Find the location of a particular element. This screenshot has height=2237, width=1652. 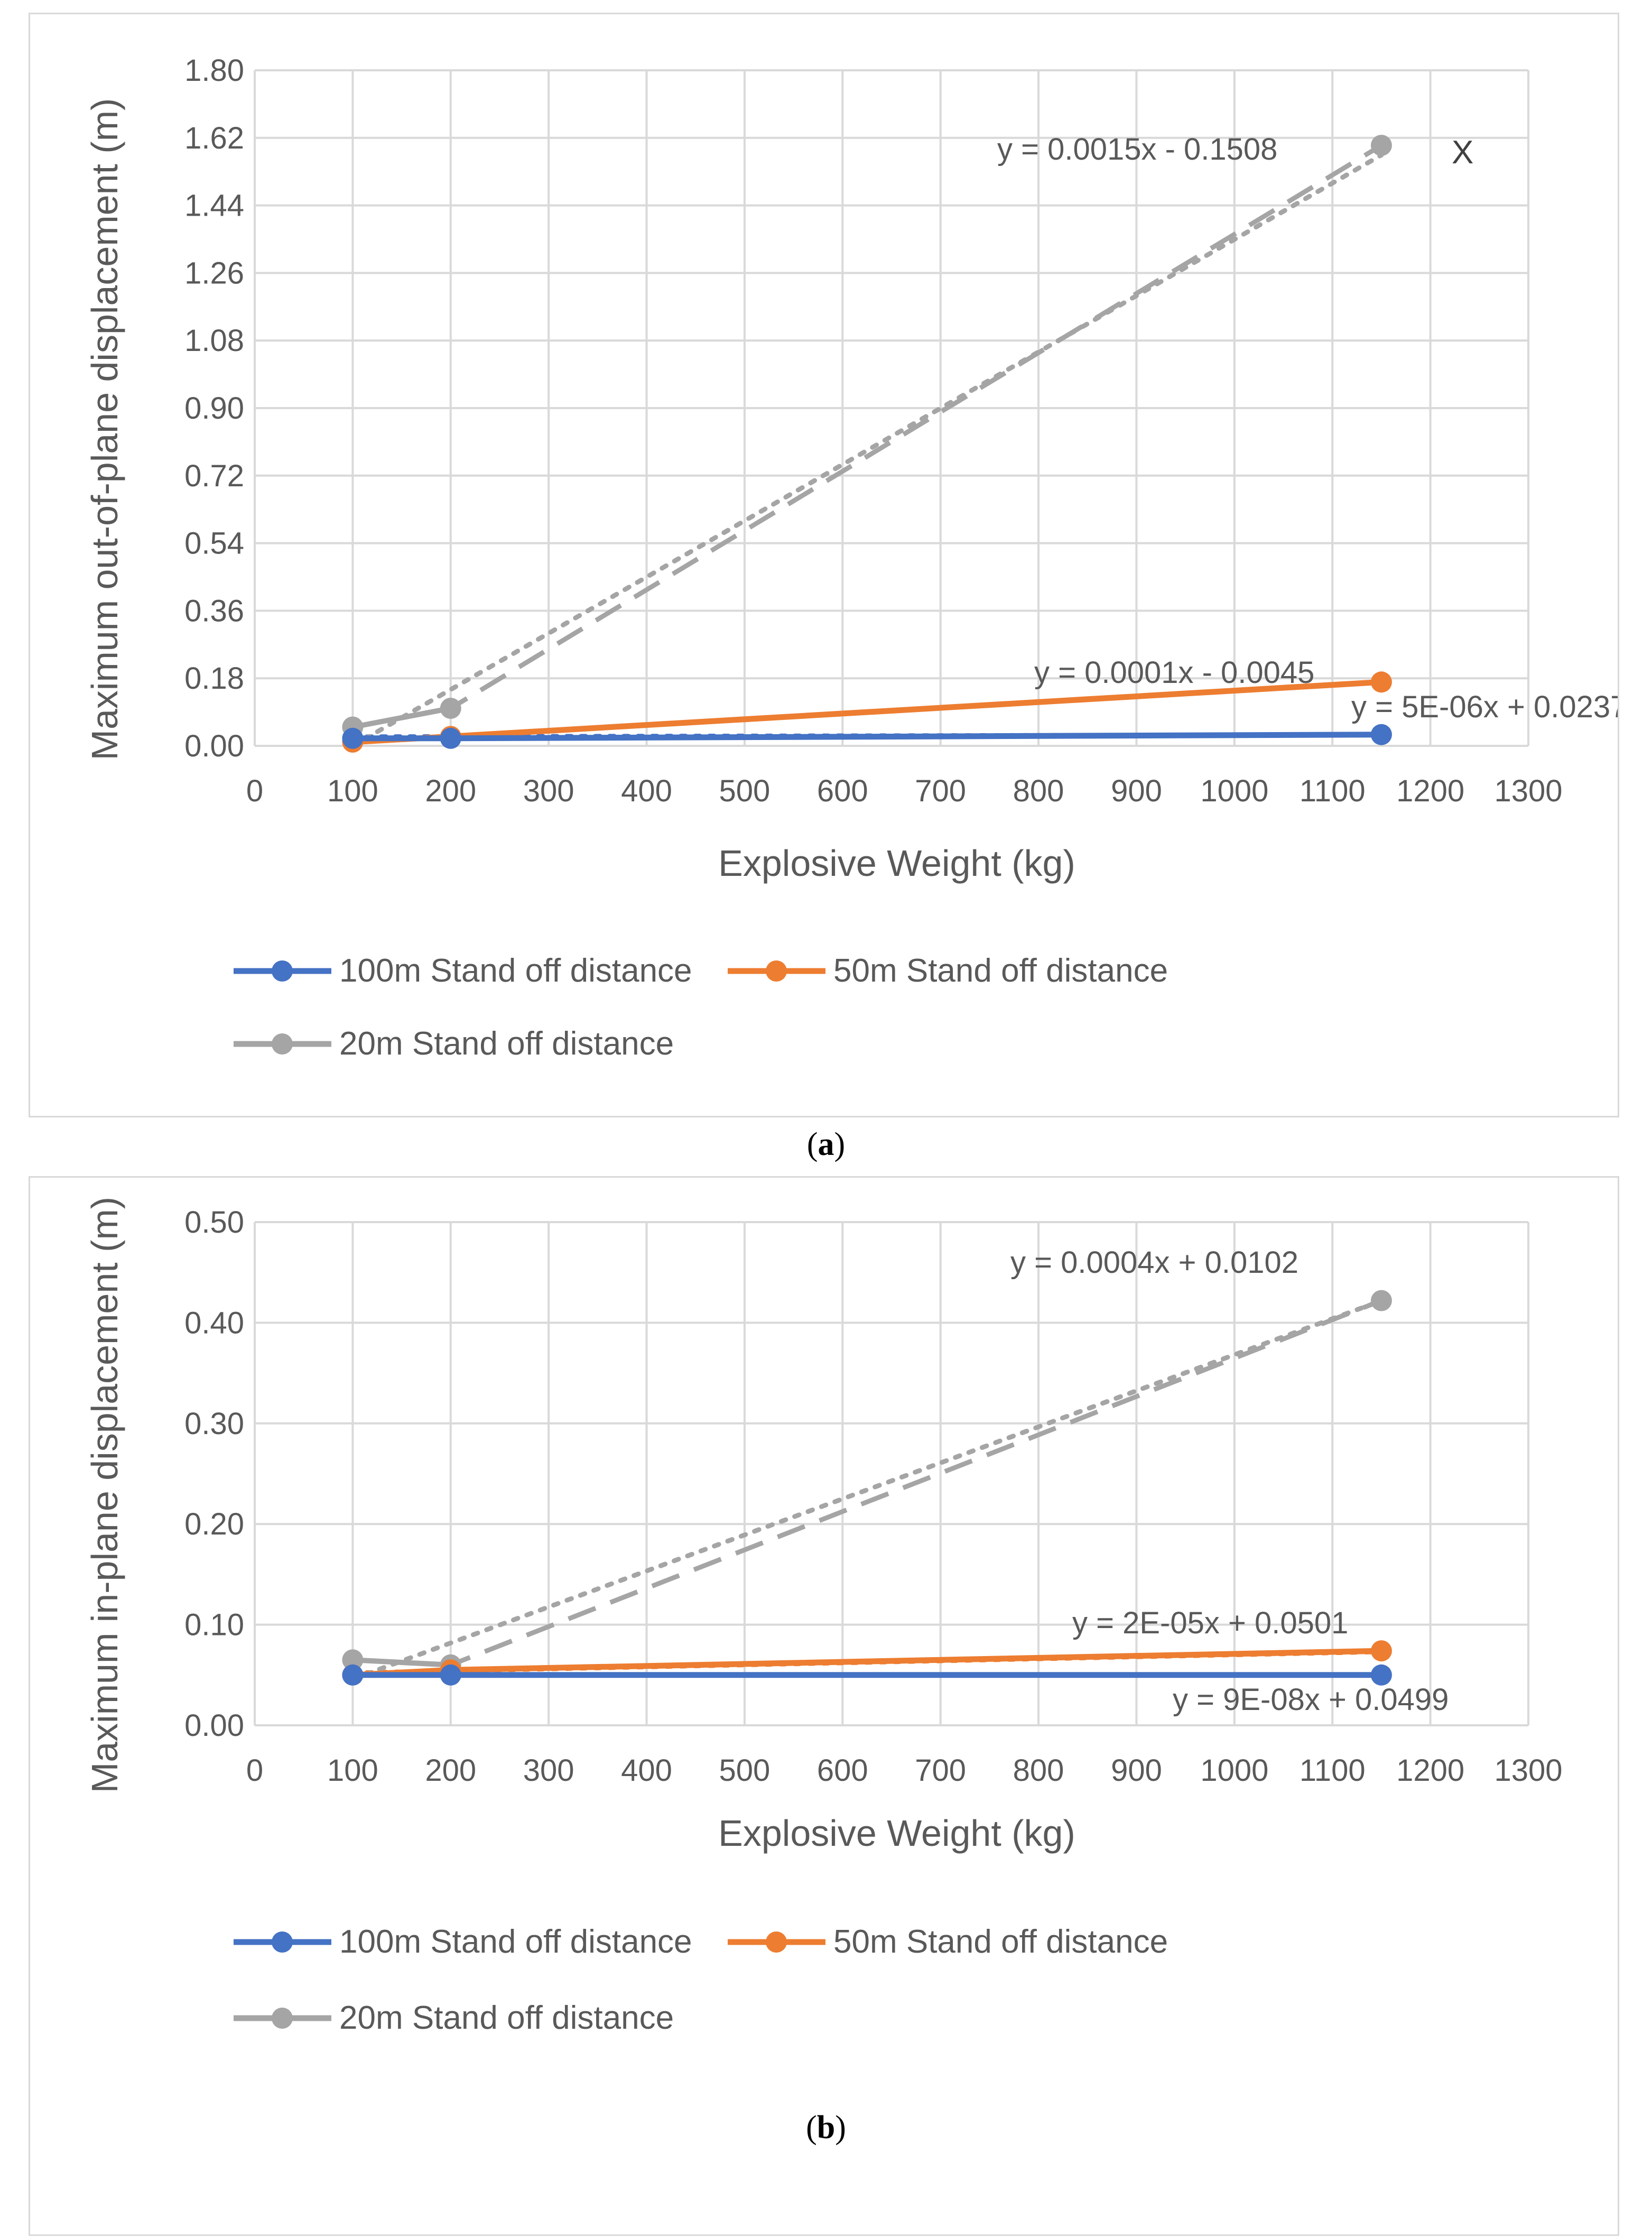

y-tick-label: 1.26 is located at coordinates (214, 273).